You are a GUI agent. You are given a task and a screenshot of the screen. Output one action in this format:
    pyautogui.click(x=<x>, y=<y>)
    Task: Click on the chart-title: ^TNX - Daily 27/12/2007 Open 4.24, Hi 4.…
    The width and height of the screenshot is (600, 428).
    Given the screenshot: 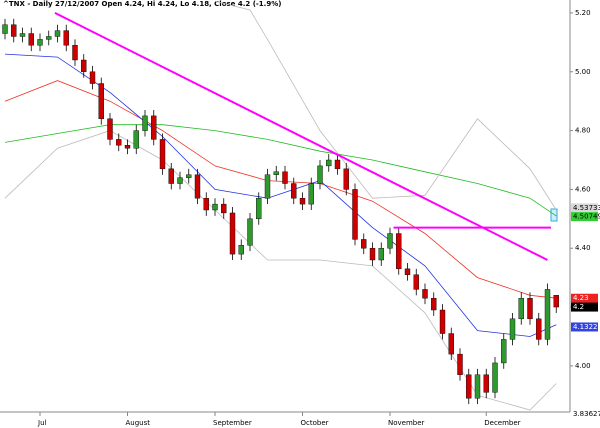 What is the action you would take?
    pyautogui.click(x=142, y=4)
    